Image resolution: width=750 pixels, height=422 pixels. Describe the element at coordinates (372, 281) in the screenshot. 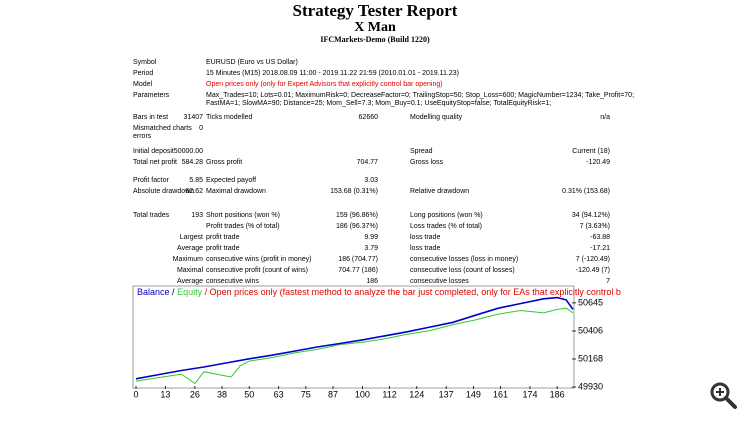

I see `cell-value: 186` at that location.